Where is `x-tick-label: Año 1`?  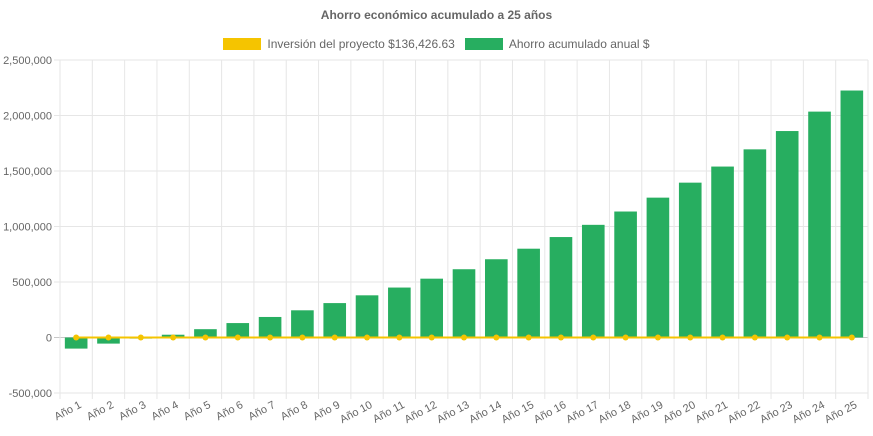 x-tick-label: Año 1 is located at coordinates (68, 411).